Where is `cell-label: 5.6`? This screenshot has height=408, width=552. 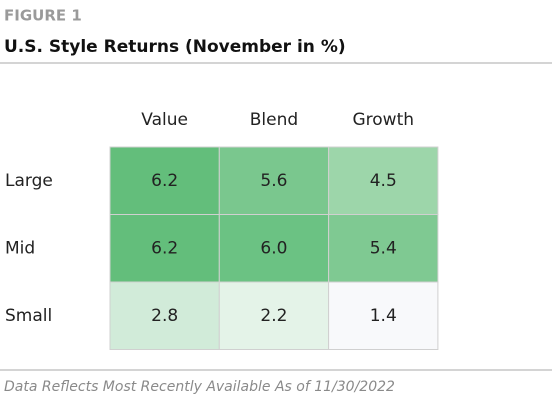 cell-label: 5.6 is located at coordinates (273, 181).